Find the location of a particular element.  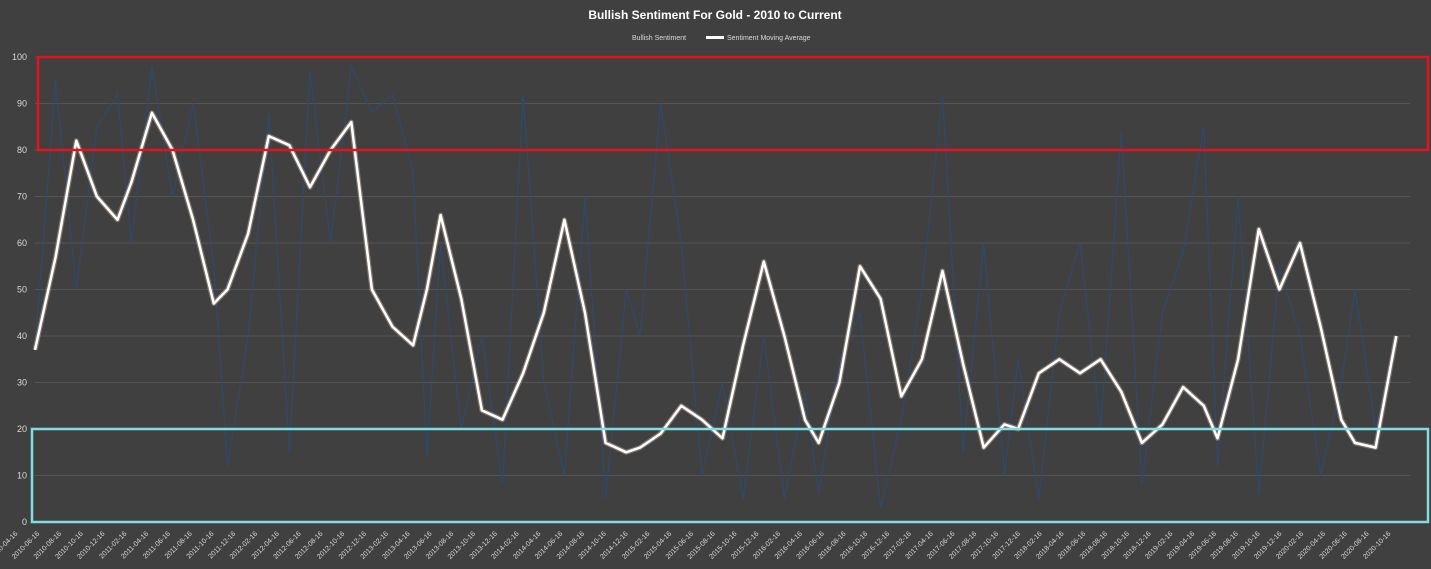

y-tick-label: 40 is located at coordinates (22, 336).